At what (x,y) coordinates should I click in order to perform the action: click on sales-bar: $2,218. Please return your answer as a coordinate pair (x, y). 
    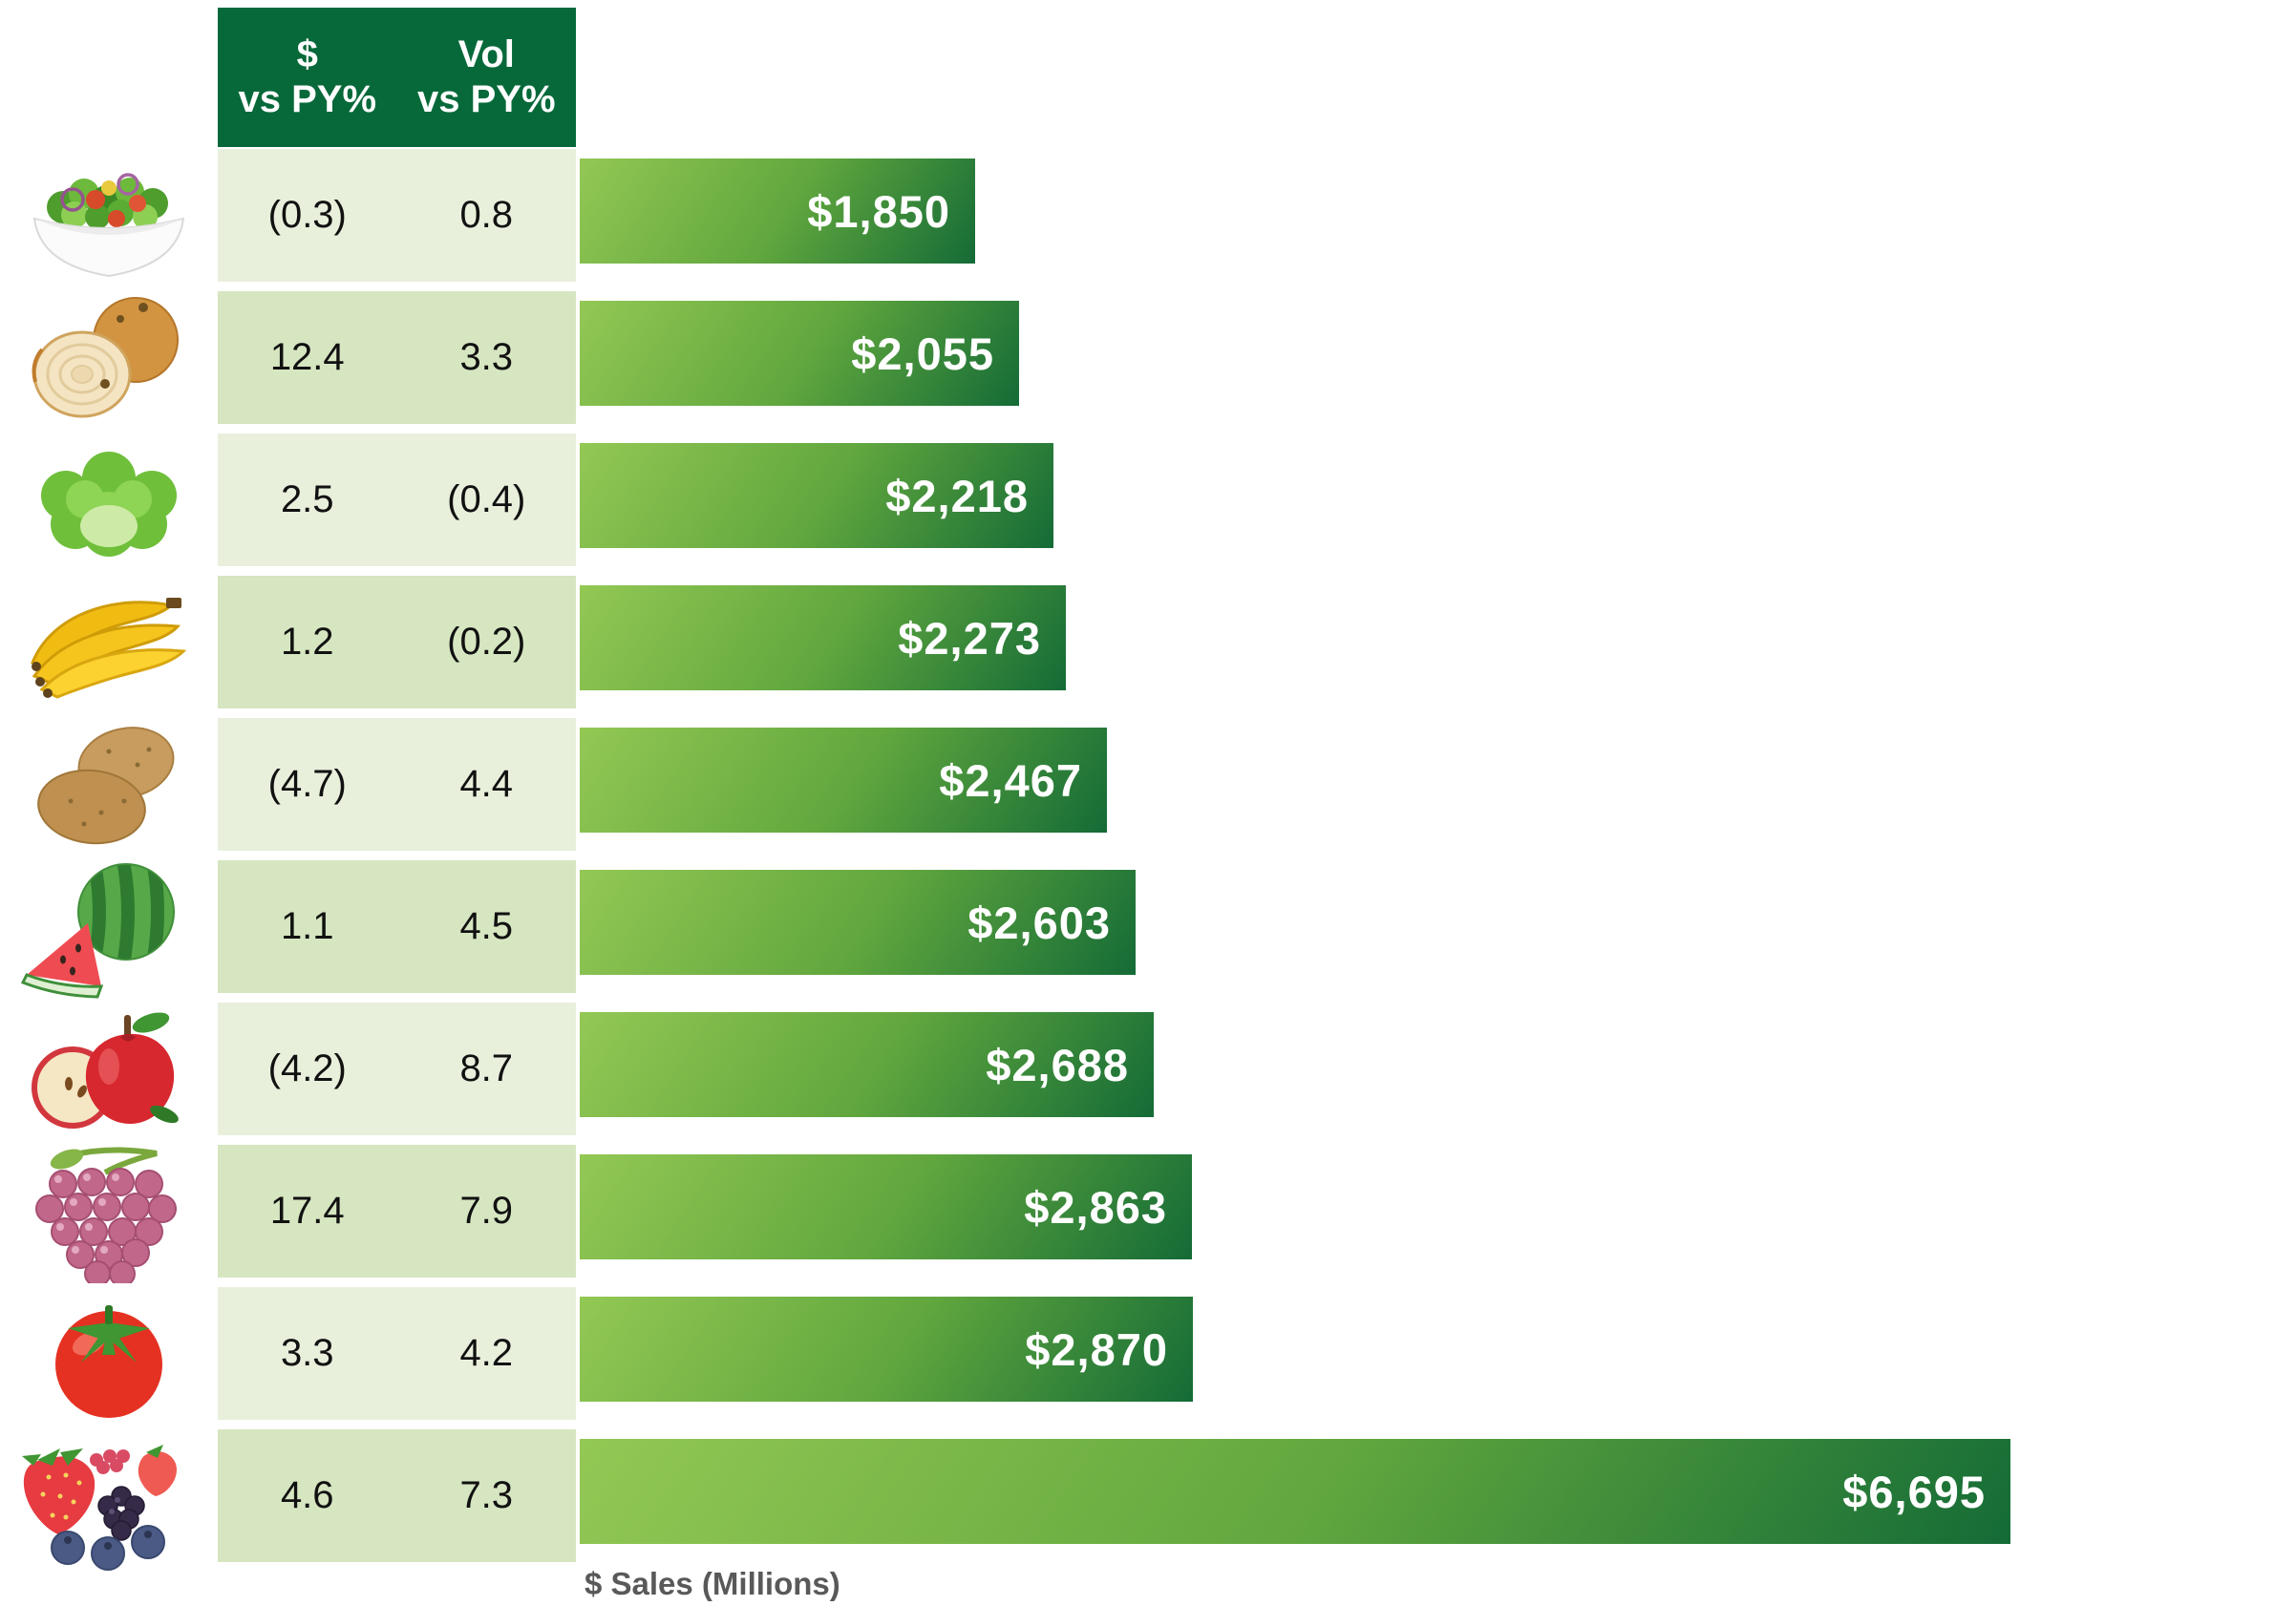
    Looking at the image, I should click on (816, 495).